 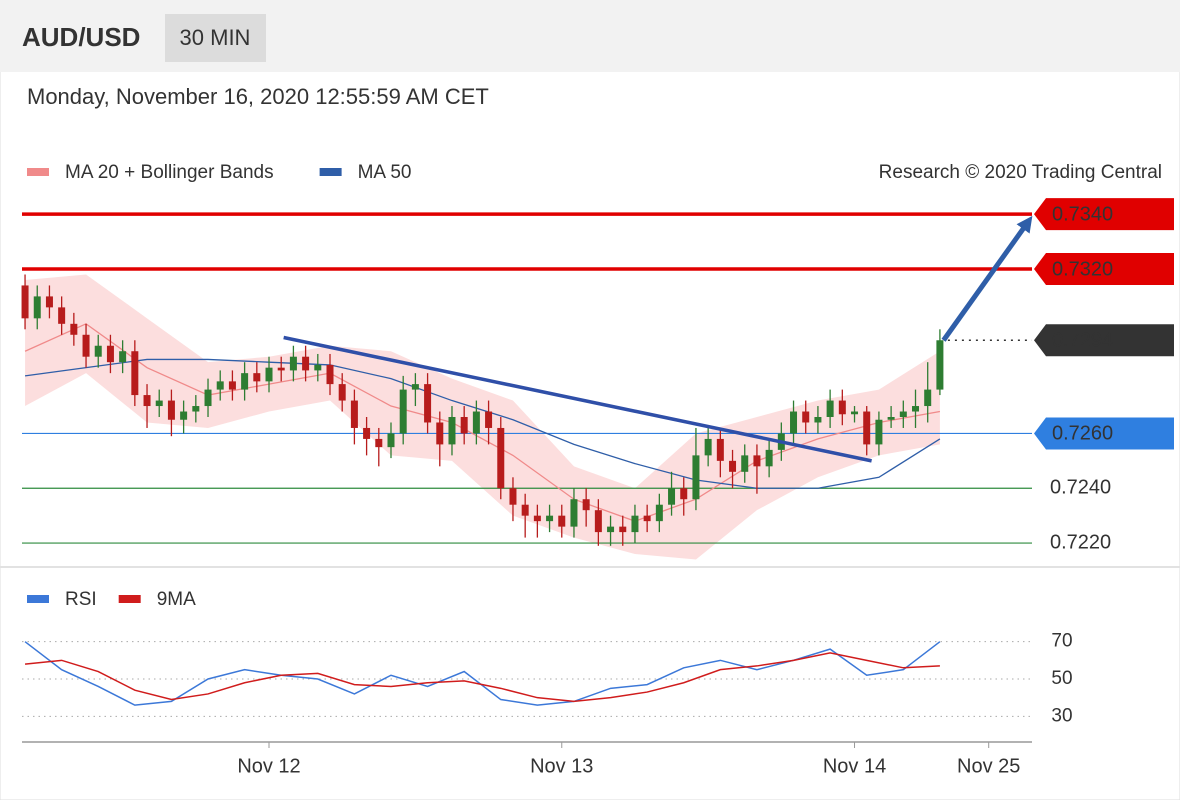 What do you see at coordinates (854, 766) in the screenshot?
I see `x-tick-label: Nov 14` at bounding box center [854, 766].